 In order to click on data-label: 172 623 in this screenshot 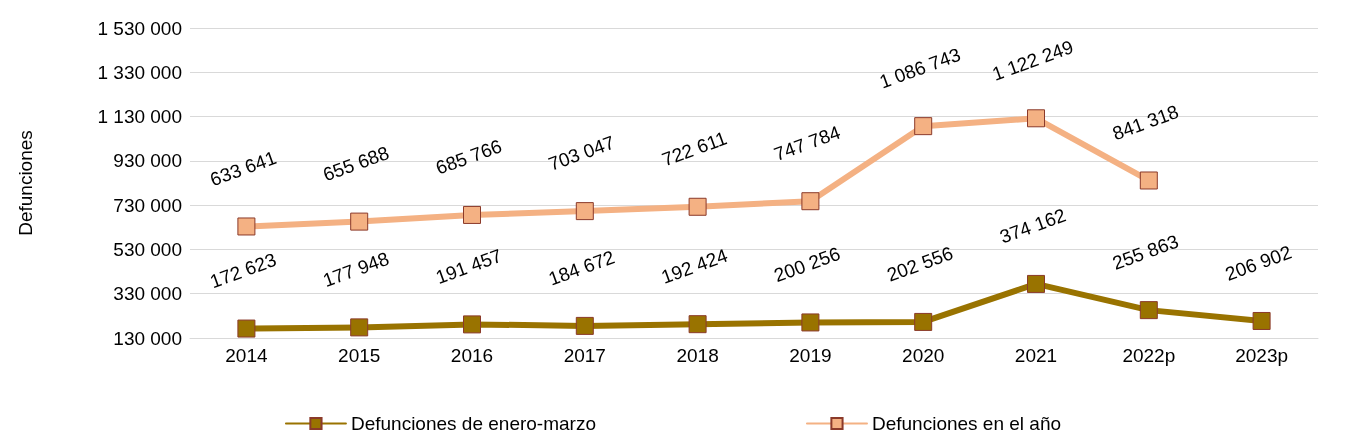, I will do `click(243, 271)`.